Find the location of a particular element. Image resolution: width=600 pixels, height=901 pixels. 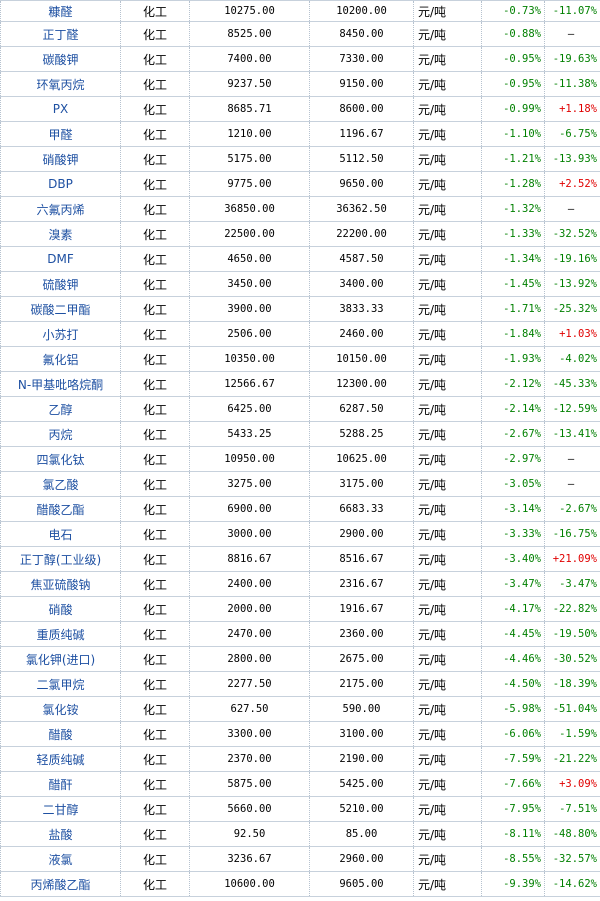

table-row: 环氧丙烷 化工 9237.50 9150.00 元/吨 -0.95% -11.38% is located at coordinates (300, 84).